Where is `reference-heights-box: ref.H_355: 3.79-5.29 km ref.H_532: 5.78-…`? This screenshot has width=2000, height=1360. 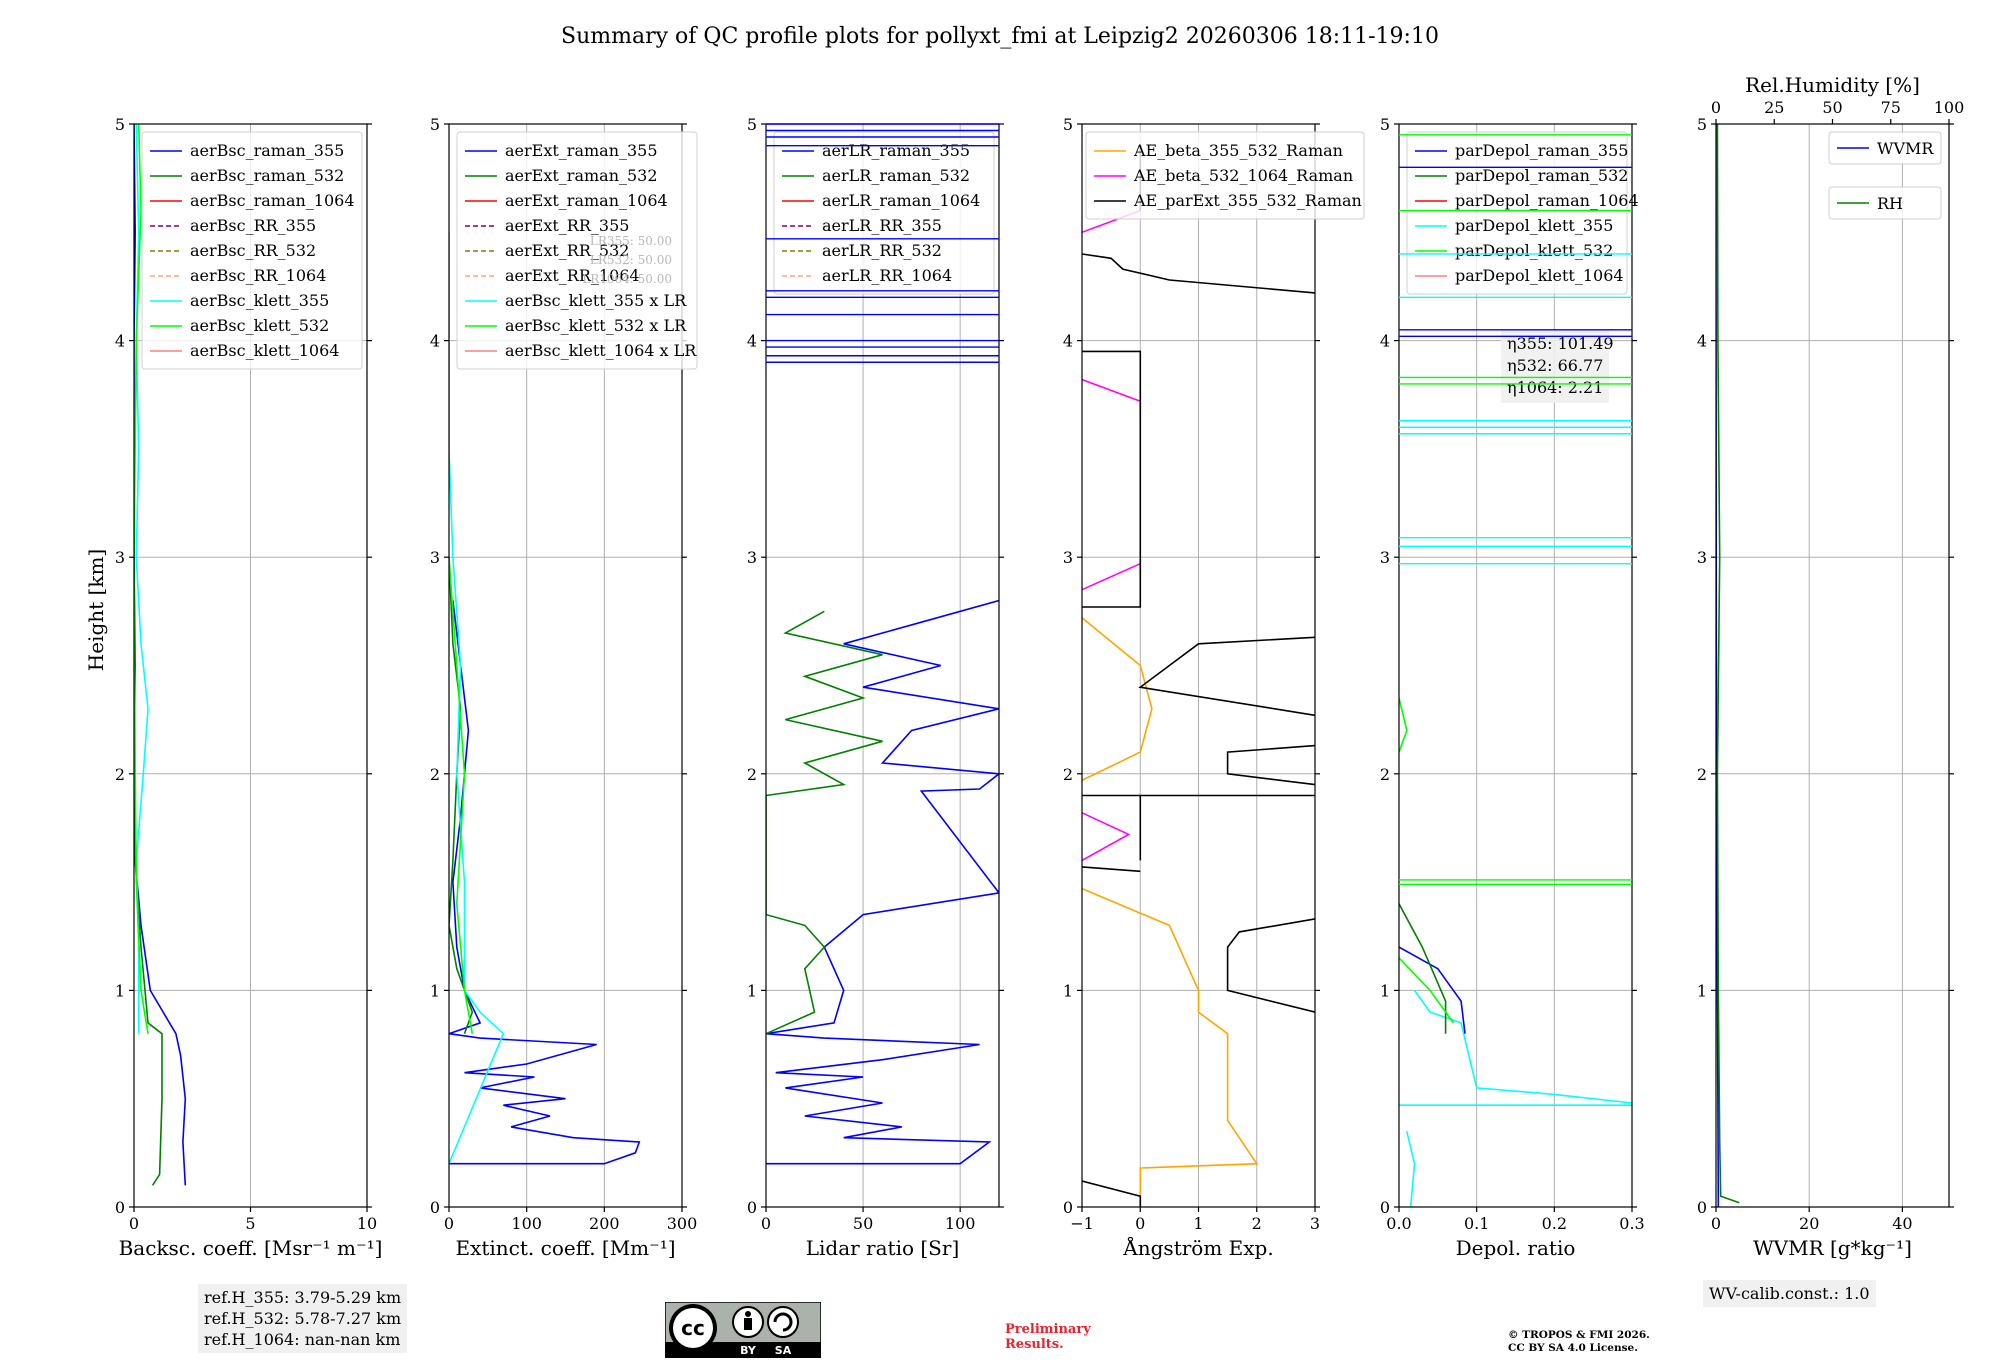
reference-heights-box: ref.H_355: 3.79-5.29 km ref.H_532: 5.78-… is located at coordinates (303, 1318).